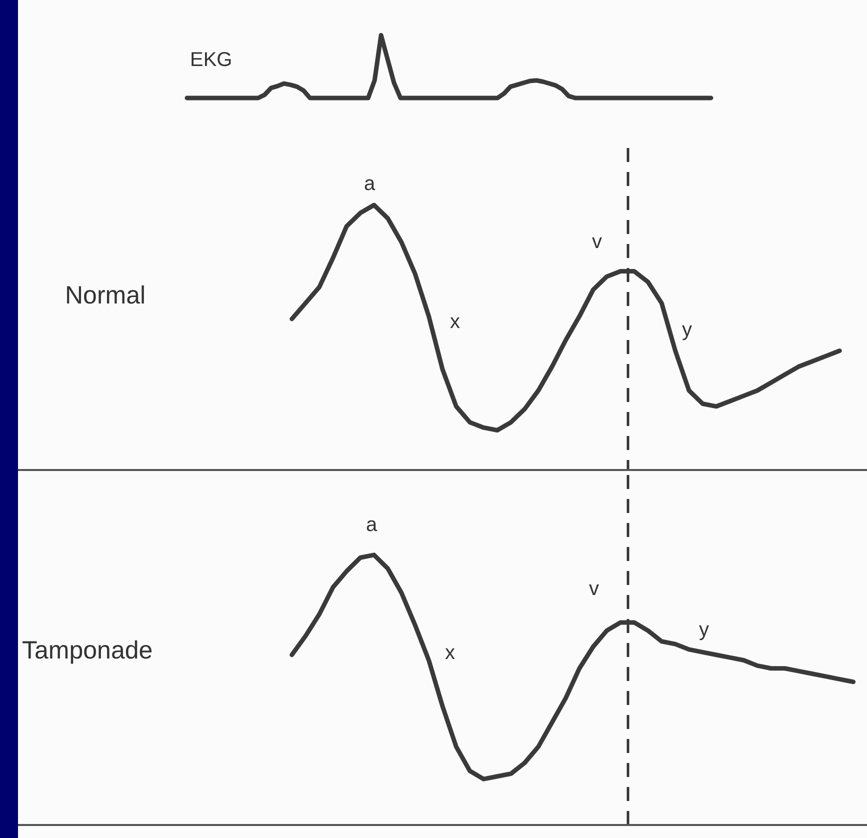  Describe the element at coordinates (87, 650) in the screenshot. I see `y-axis-title: Tamponade` at that location.